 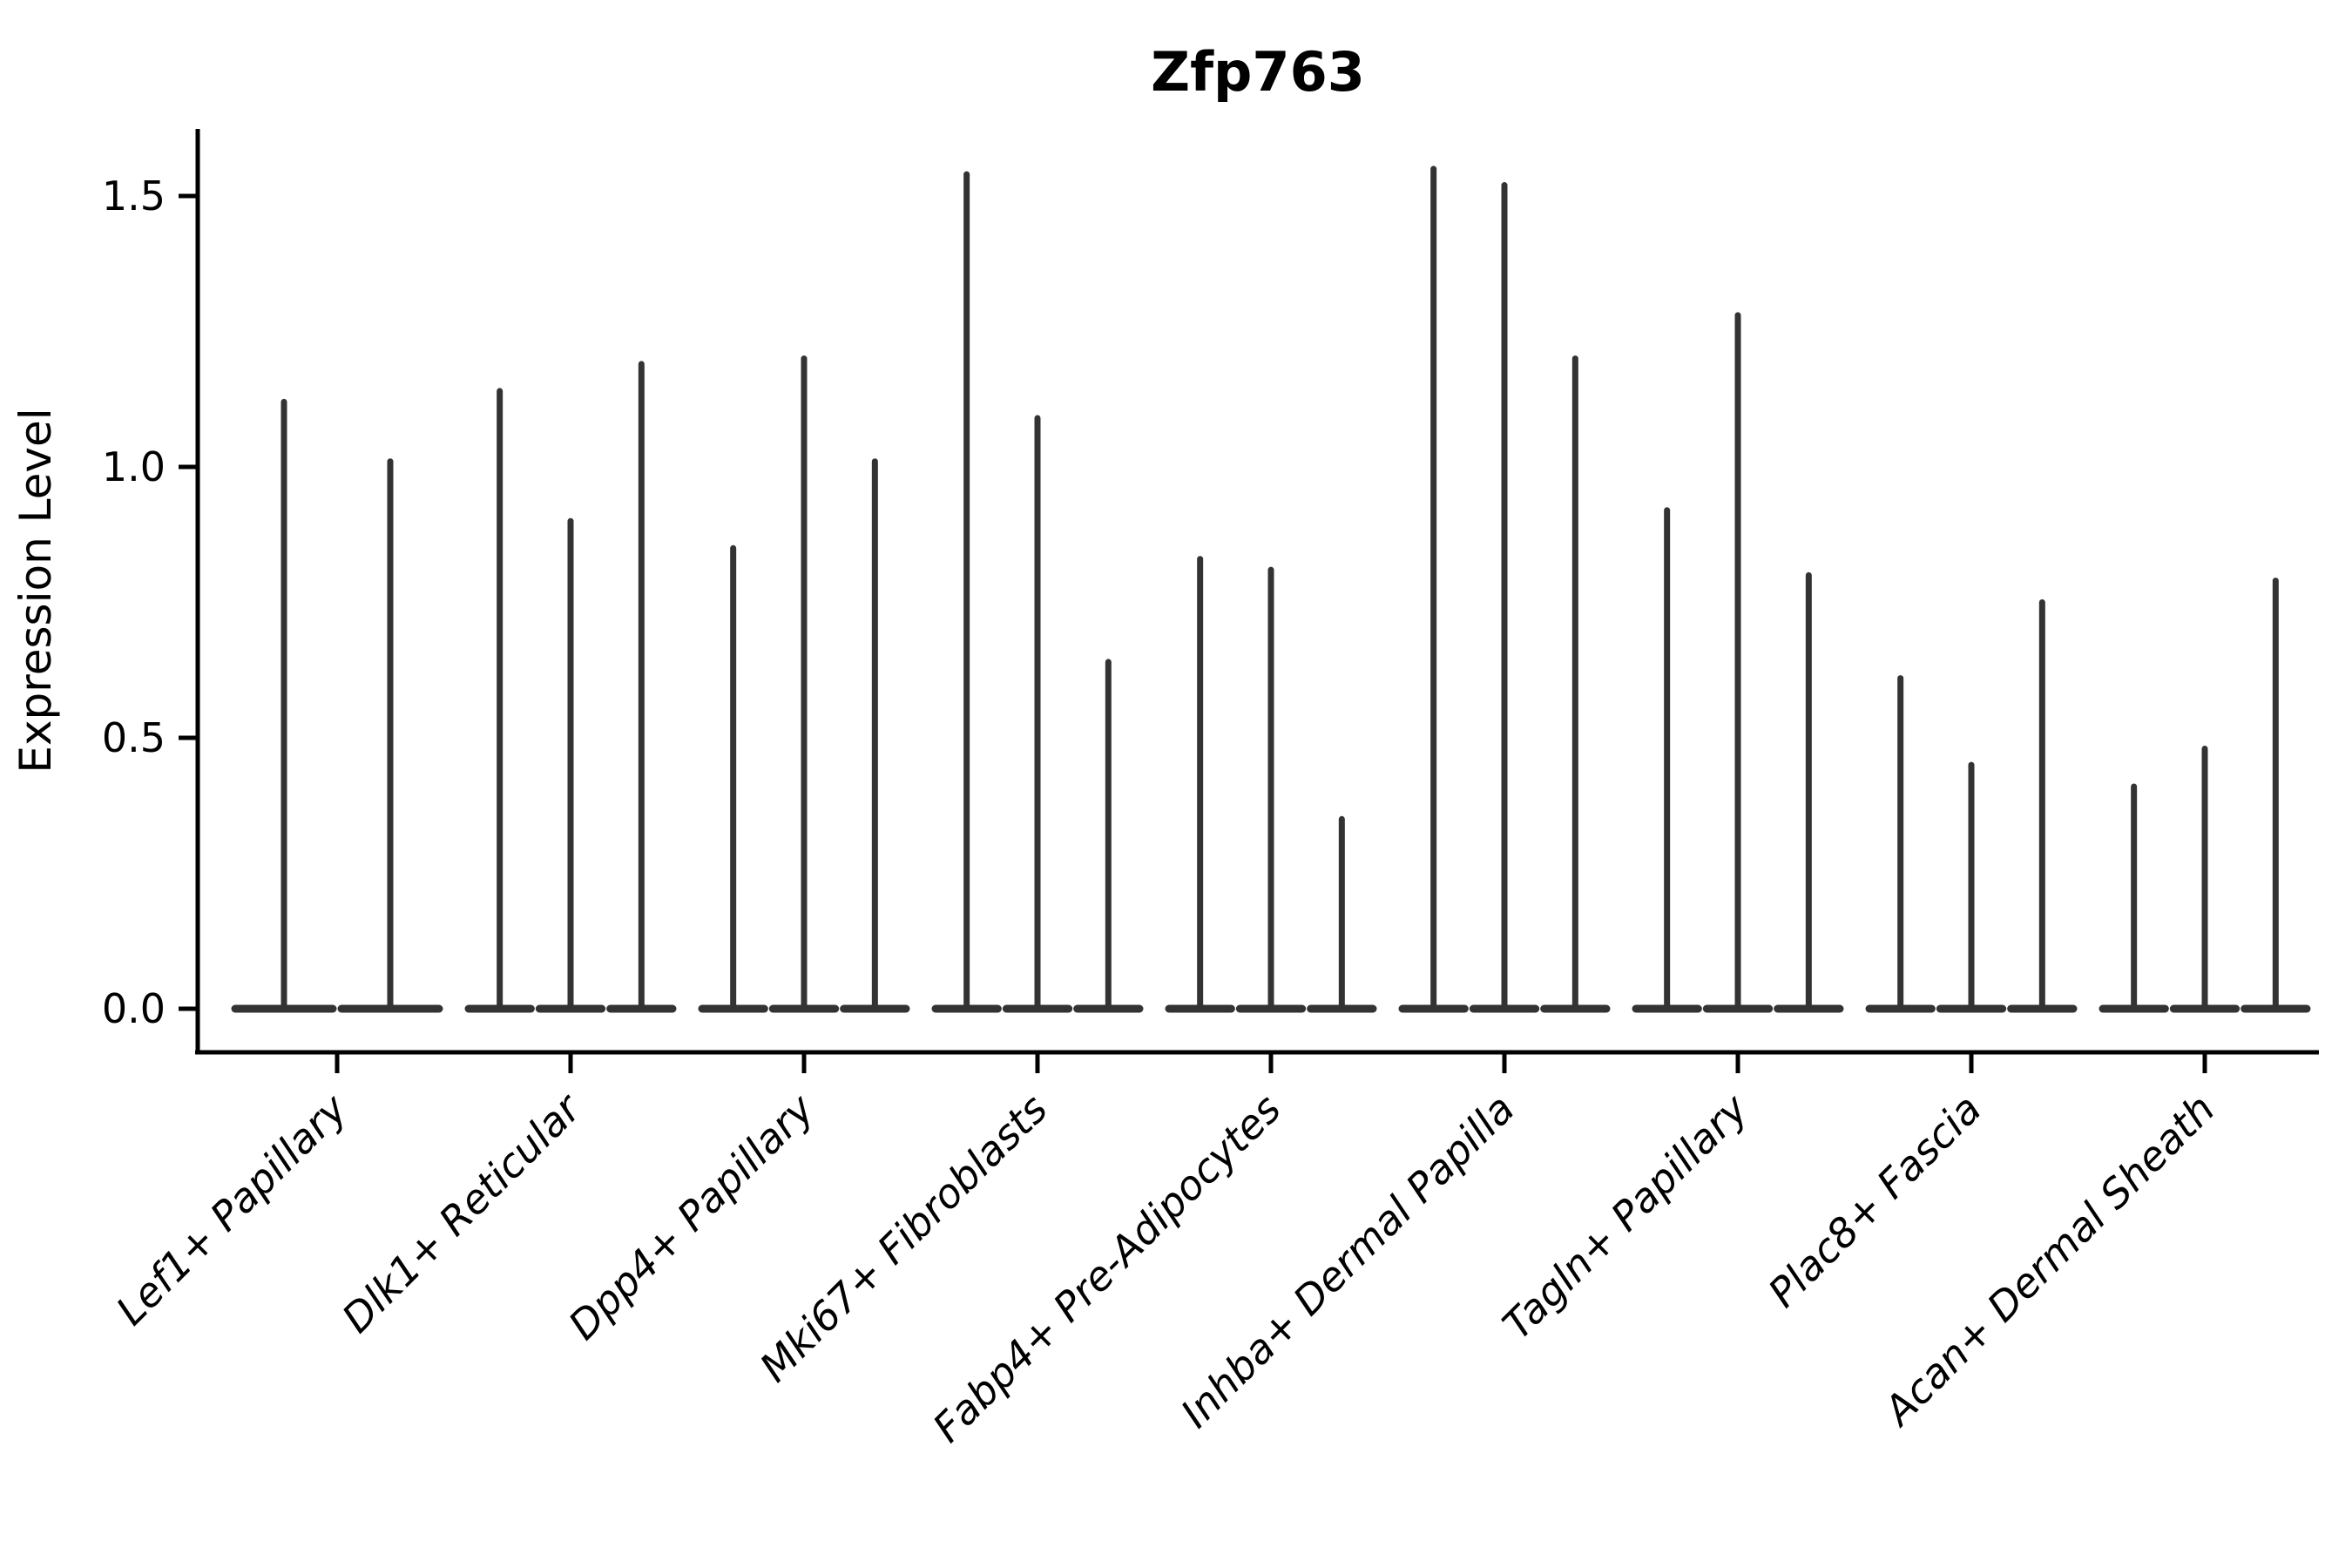 What do you see at coordinates (35, 590) in the screenshot?
I see `y-axis-label: Expression Level` at bounding box center [35, 590].